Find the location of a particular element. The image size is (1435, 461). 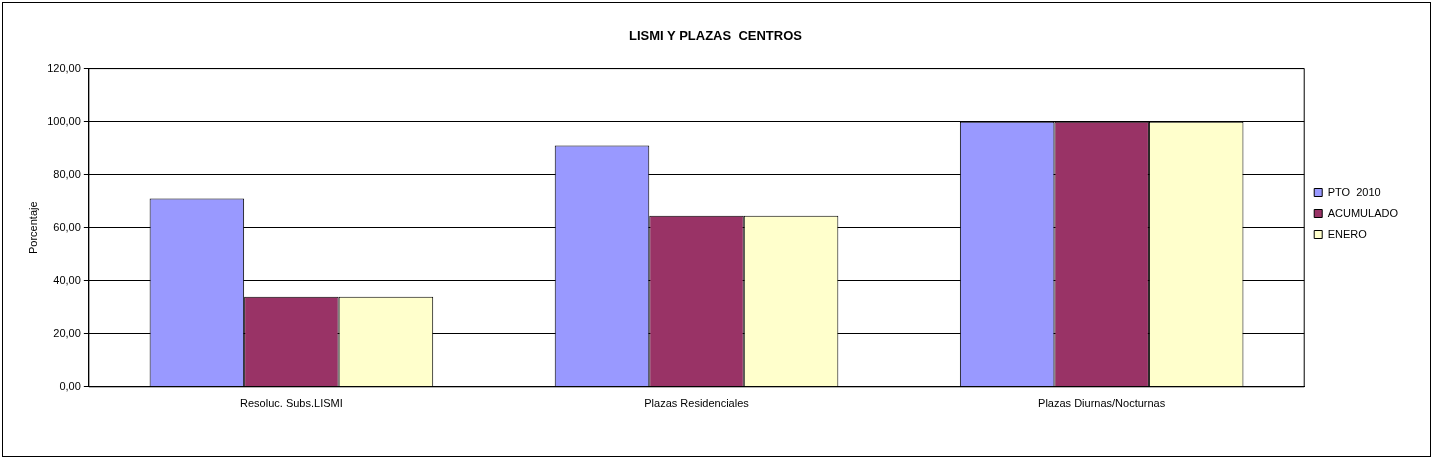

x-tick-label: Plazas Diurnas/Nocturnas is located at coordinates (1102, 403).